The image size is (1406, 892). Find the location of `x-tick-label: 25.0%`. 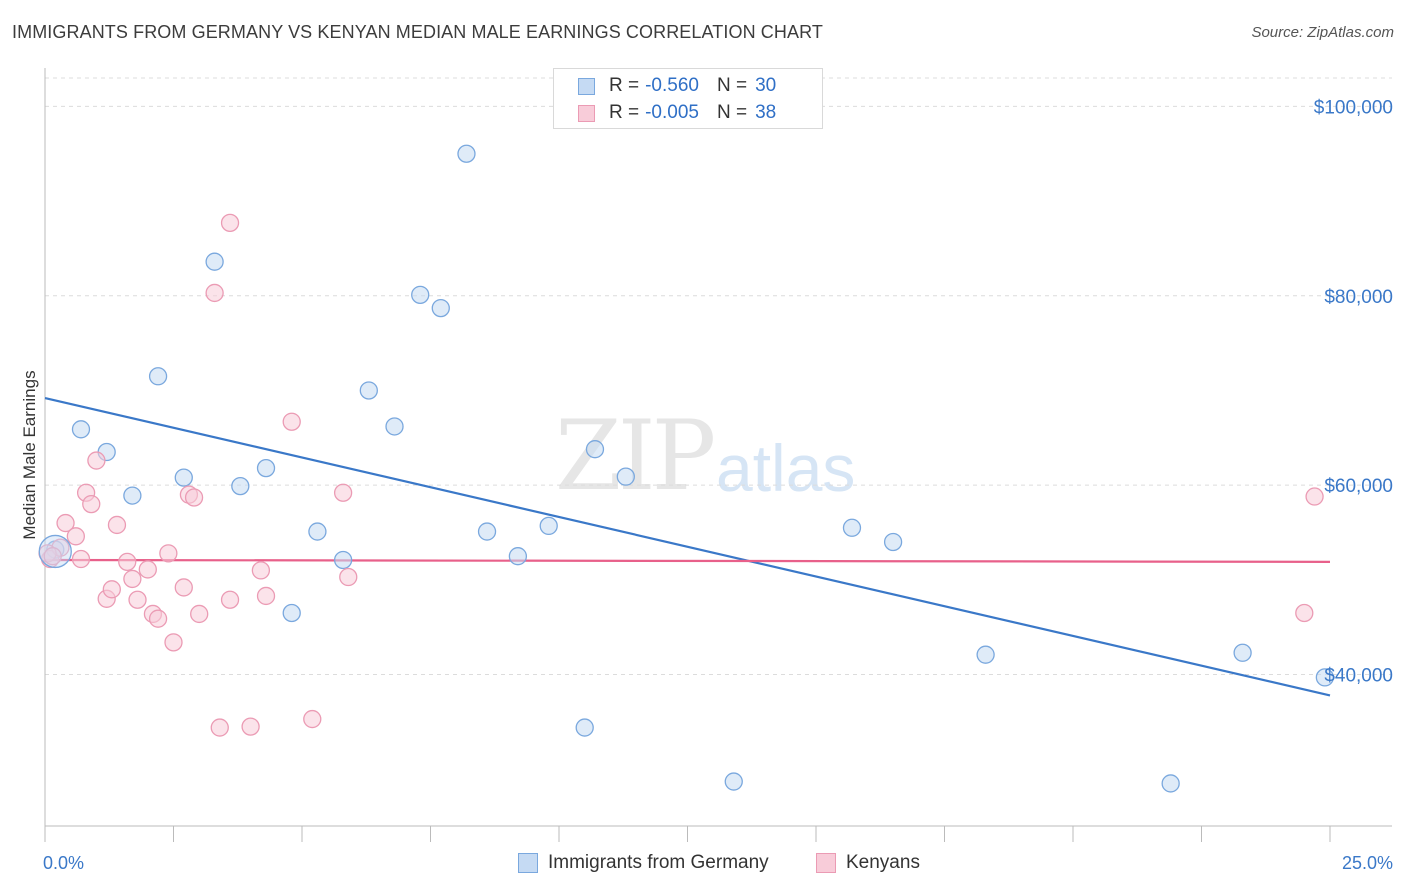

x-tick-label: 25.0% is located at coordinates (1367, 863).